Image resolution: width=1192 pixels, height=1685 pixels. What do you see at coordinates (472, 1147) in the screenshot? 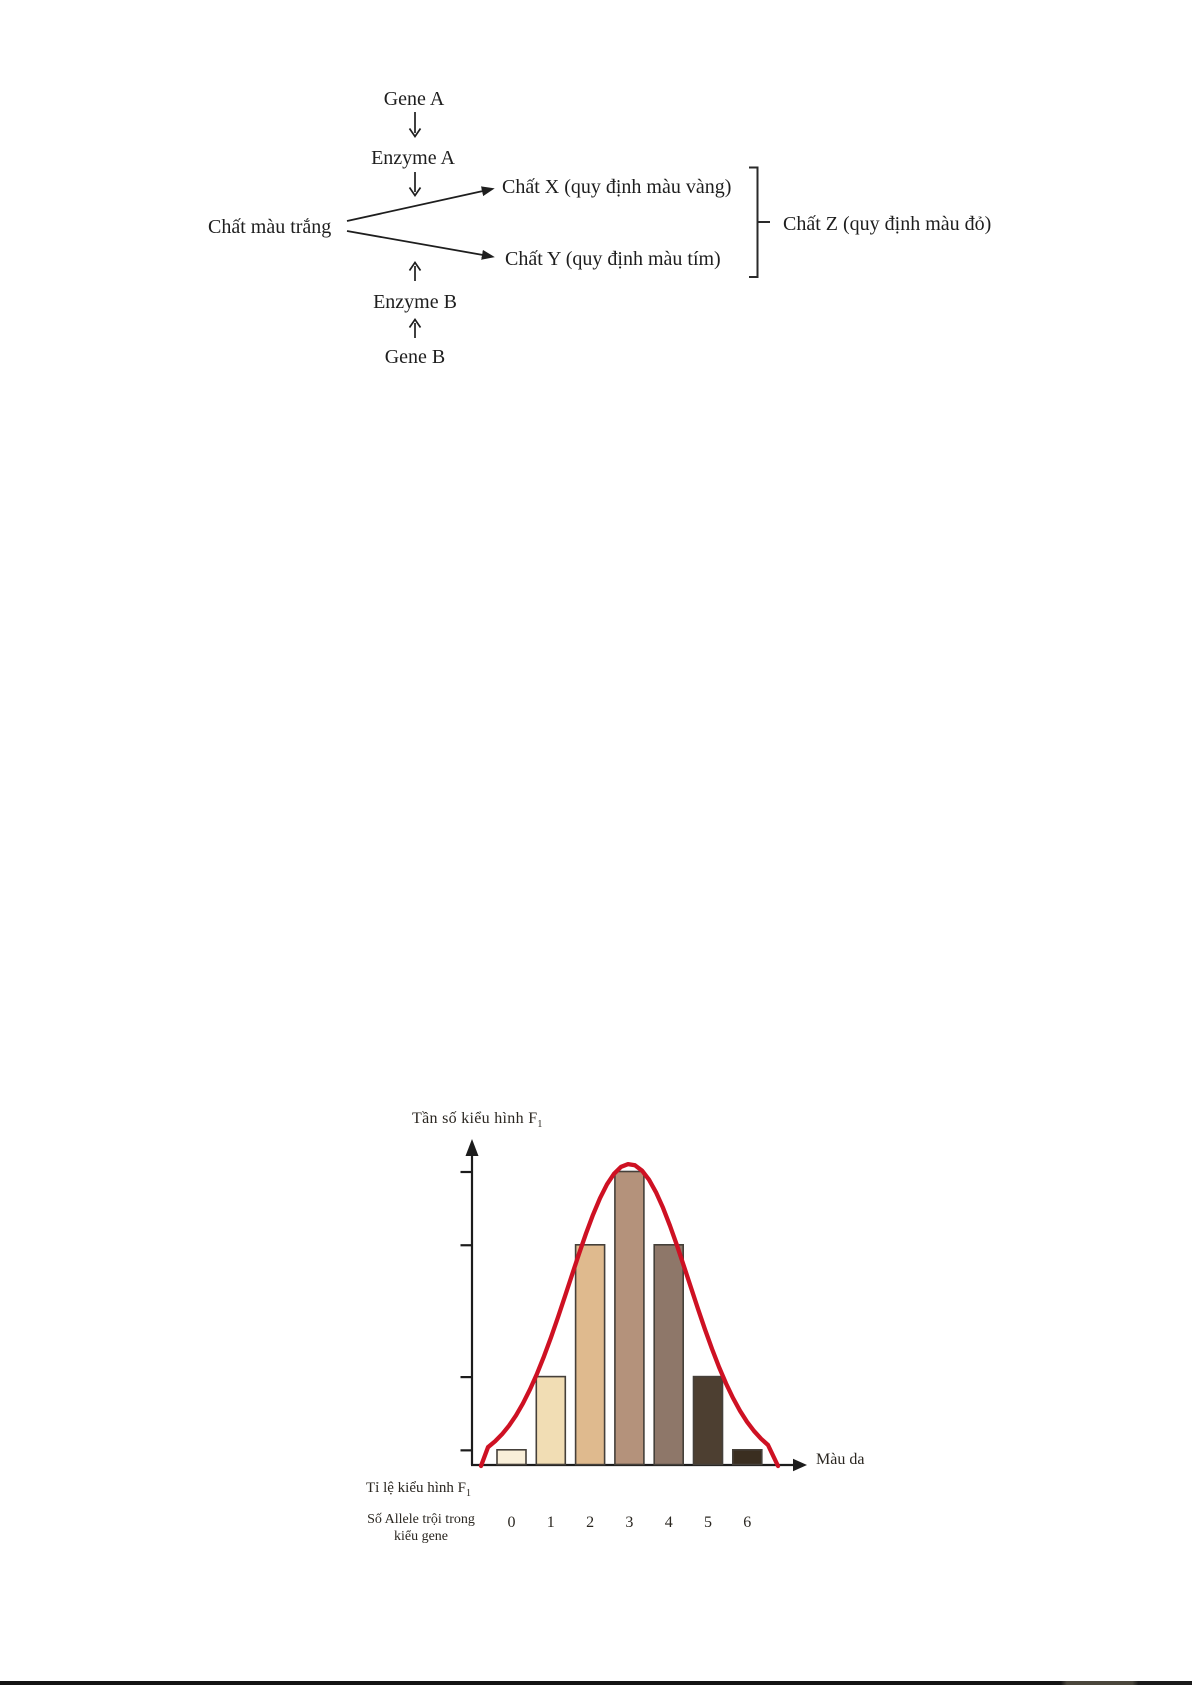
I see `y-axis-arrowhead-icon` at bounding box center [472, 1147].